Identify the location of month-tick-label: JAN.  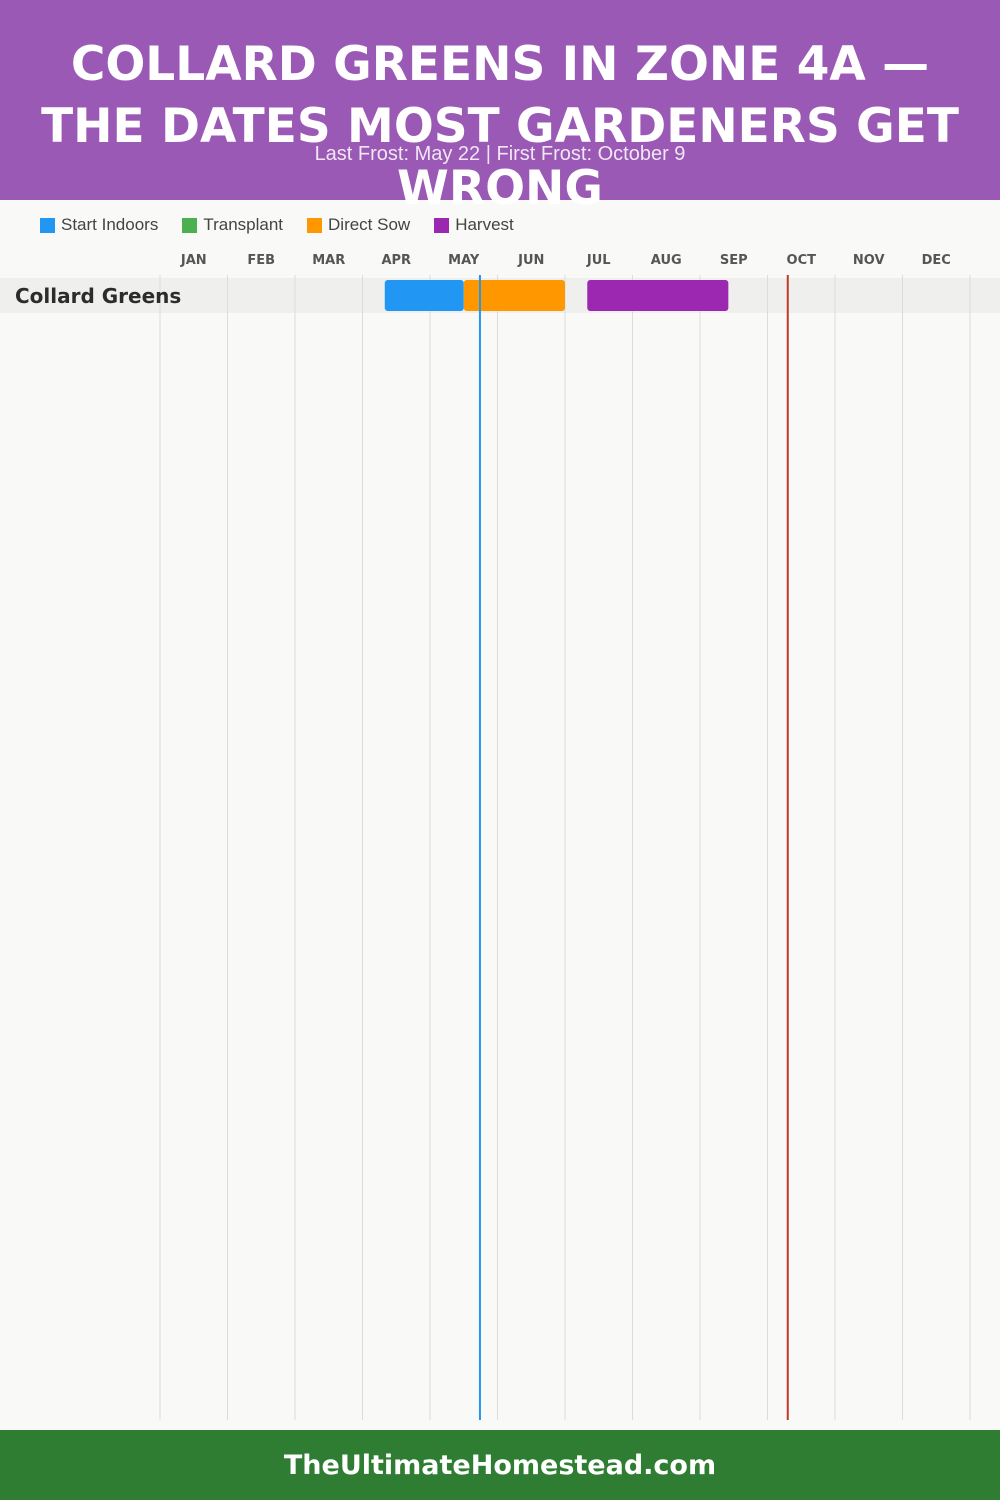
(193, 260).